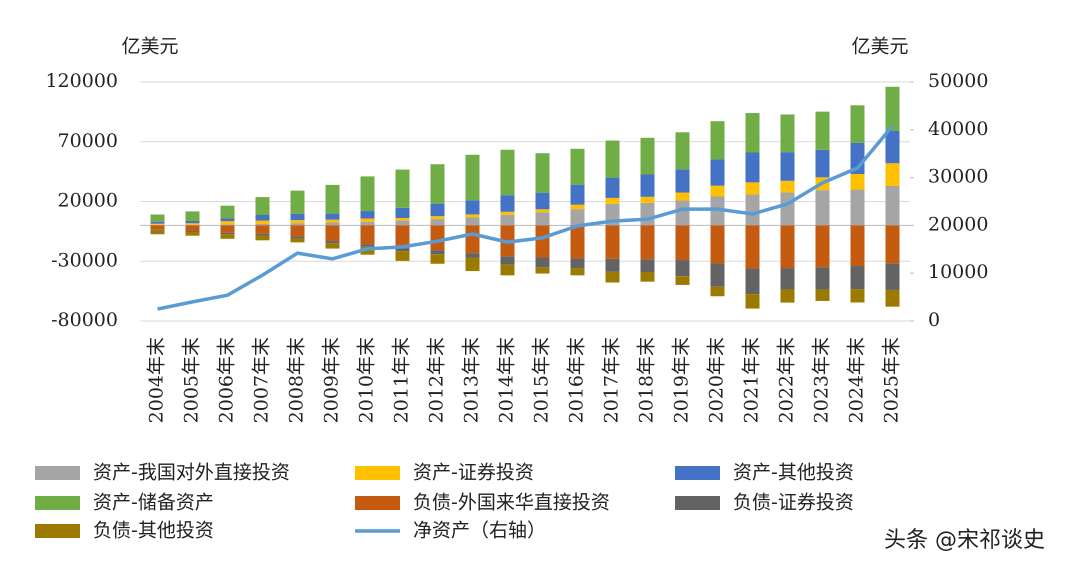  I want to click on y2-tick-label: 50000, so click(958, 81).